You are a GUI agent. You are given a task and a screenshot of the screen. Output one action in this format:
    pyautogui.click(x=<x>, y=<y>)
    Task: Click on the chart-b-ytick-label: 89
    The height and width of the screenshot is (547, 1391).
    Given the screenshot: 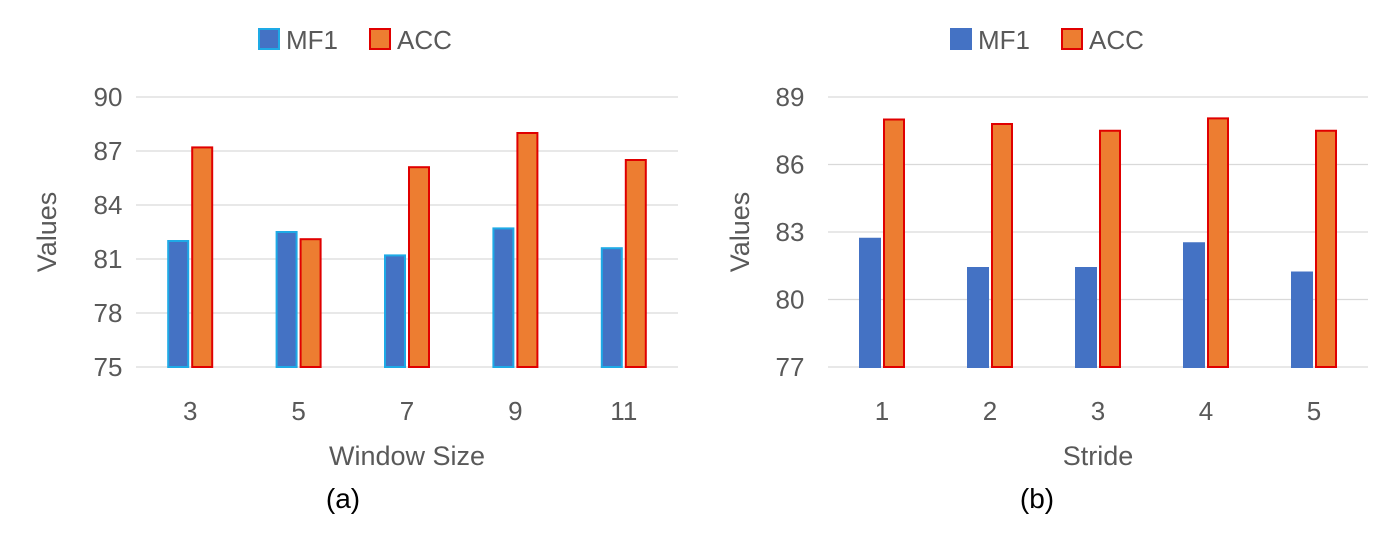 What is the action you would take?
    pyautogui.click(x=790, y=97)
    